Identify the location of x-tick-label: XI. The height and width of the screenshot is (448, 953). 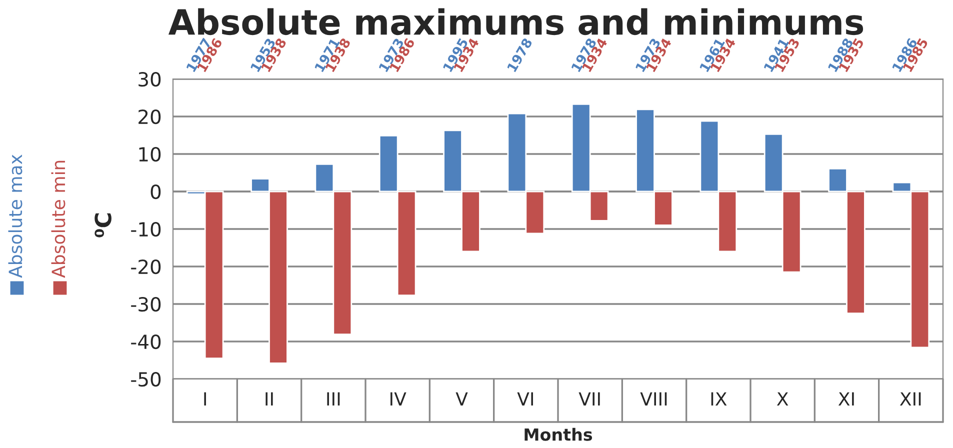
(846, 399).